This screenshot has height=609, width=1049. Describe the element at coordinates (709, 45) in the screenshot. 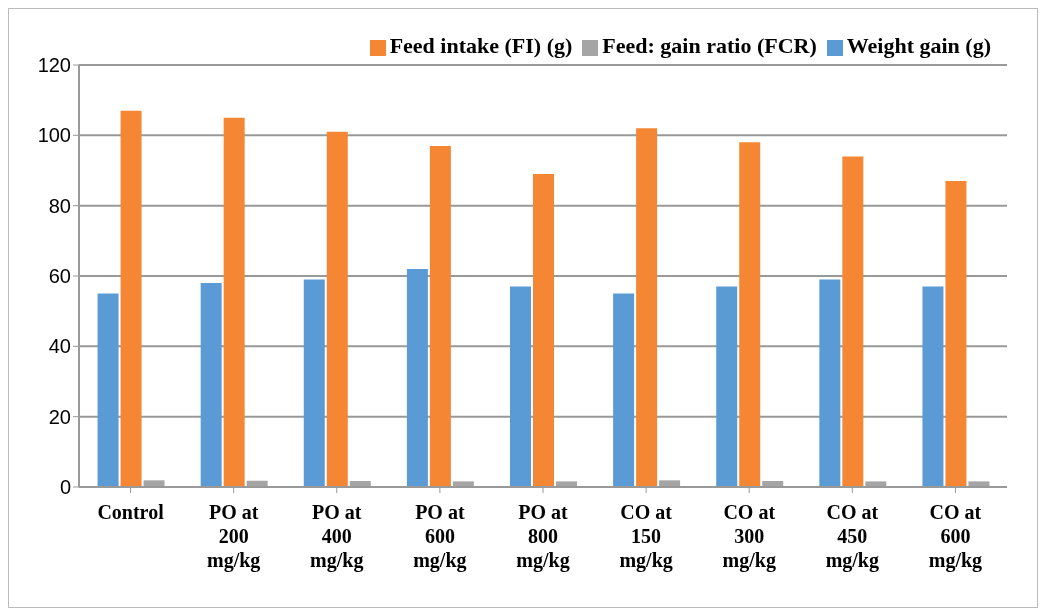

I see `legend-label: Feed: gain ratio (FCR)` at that location.